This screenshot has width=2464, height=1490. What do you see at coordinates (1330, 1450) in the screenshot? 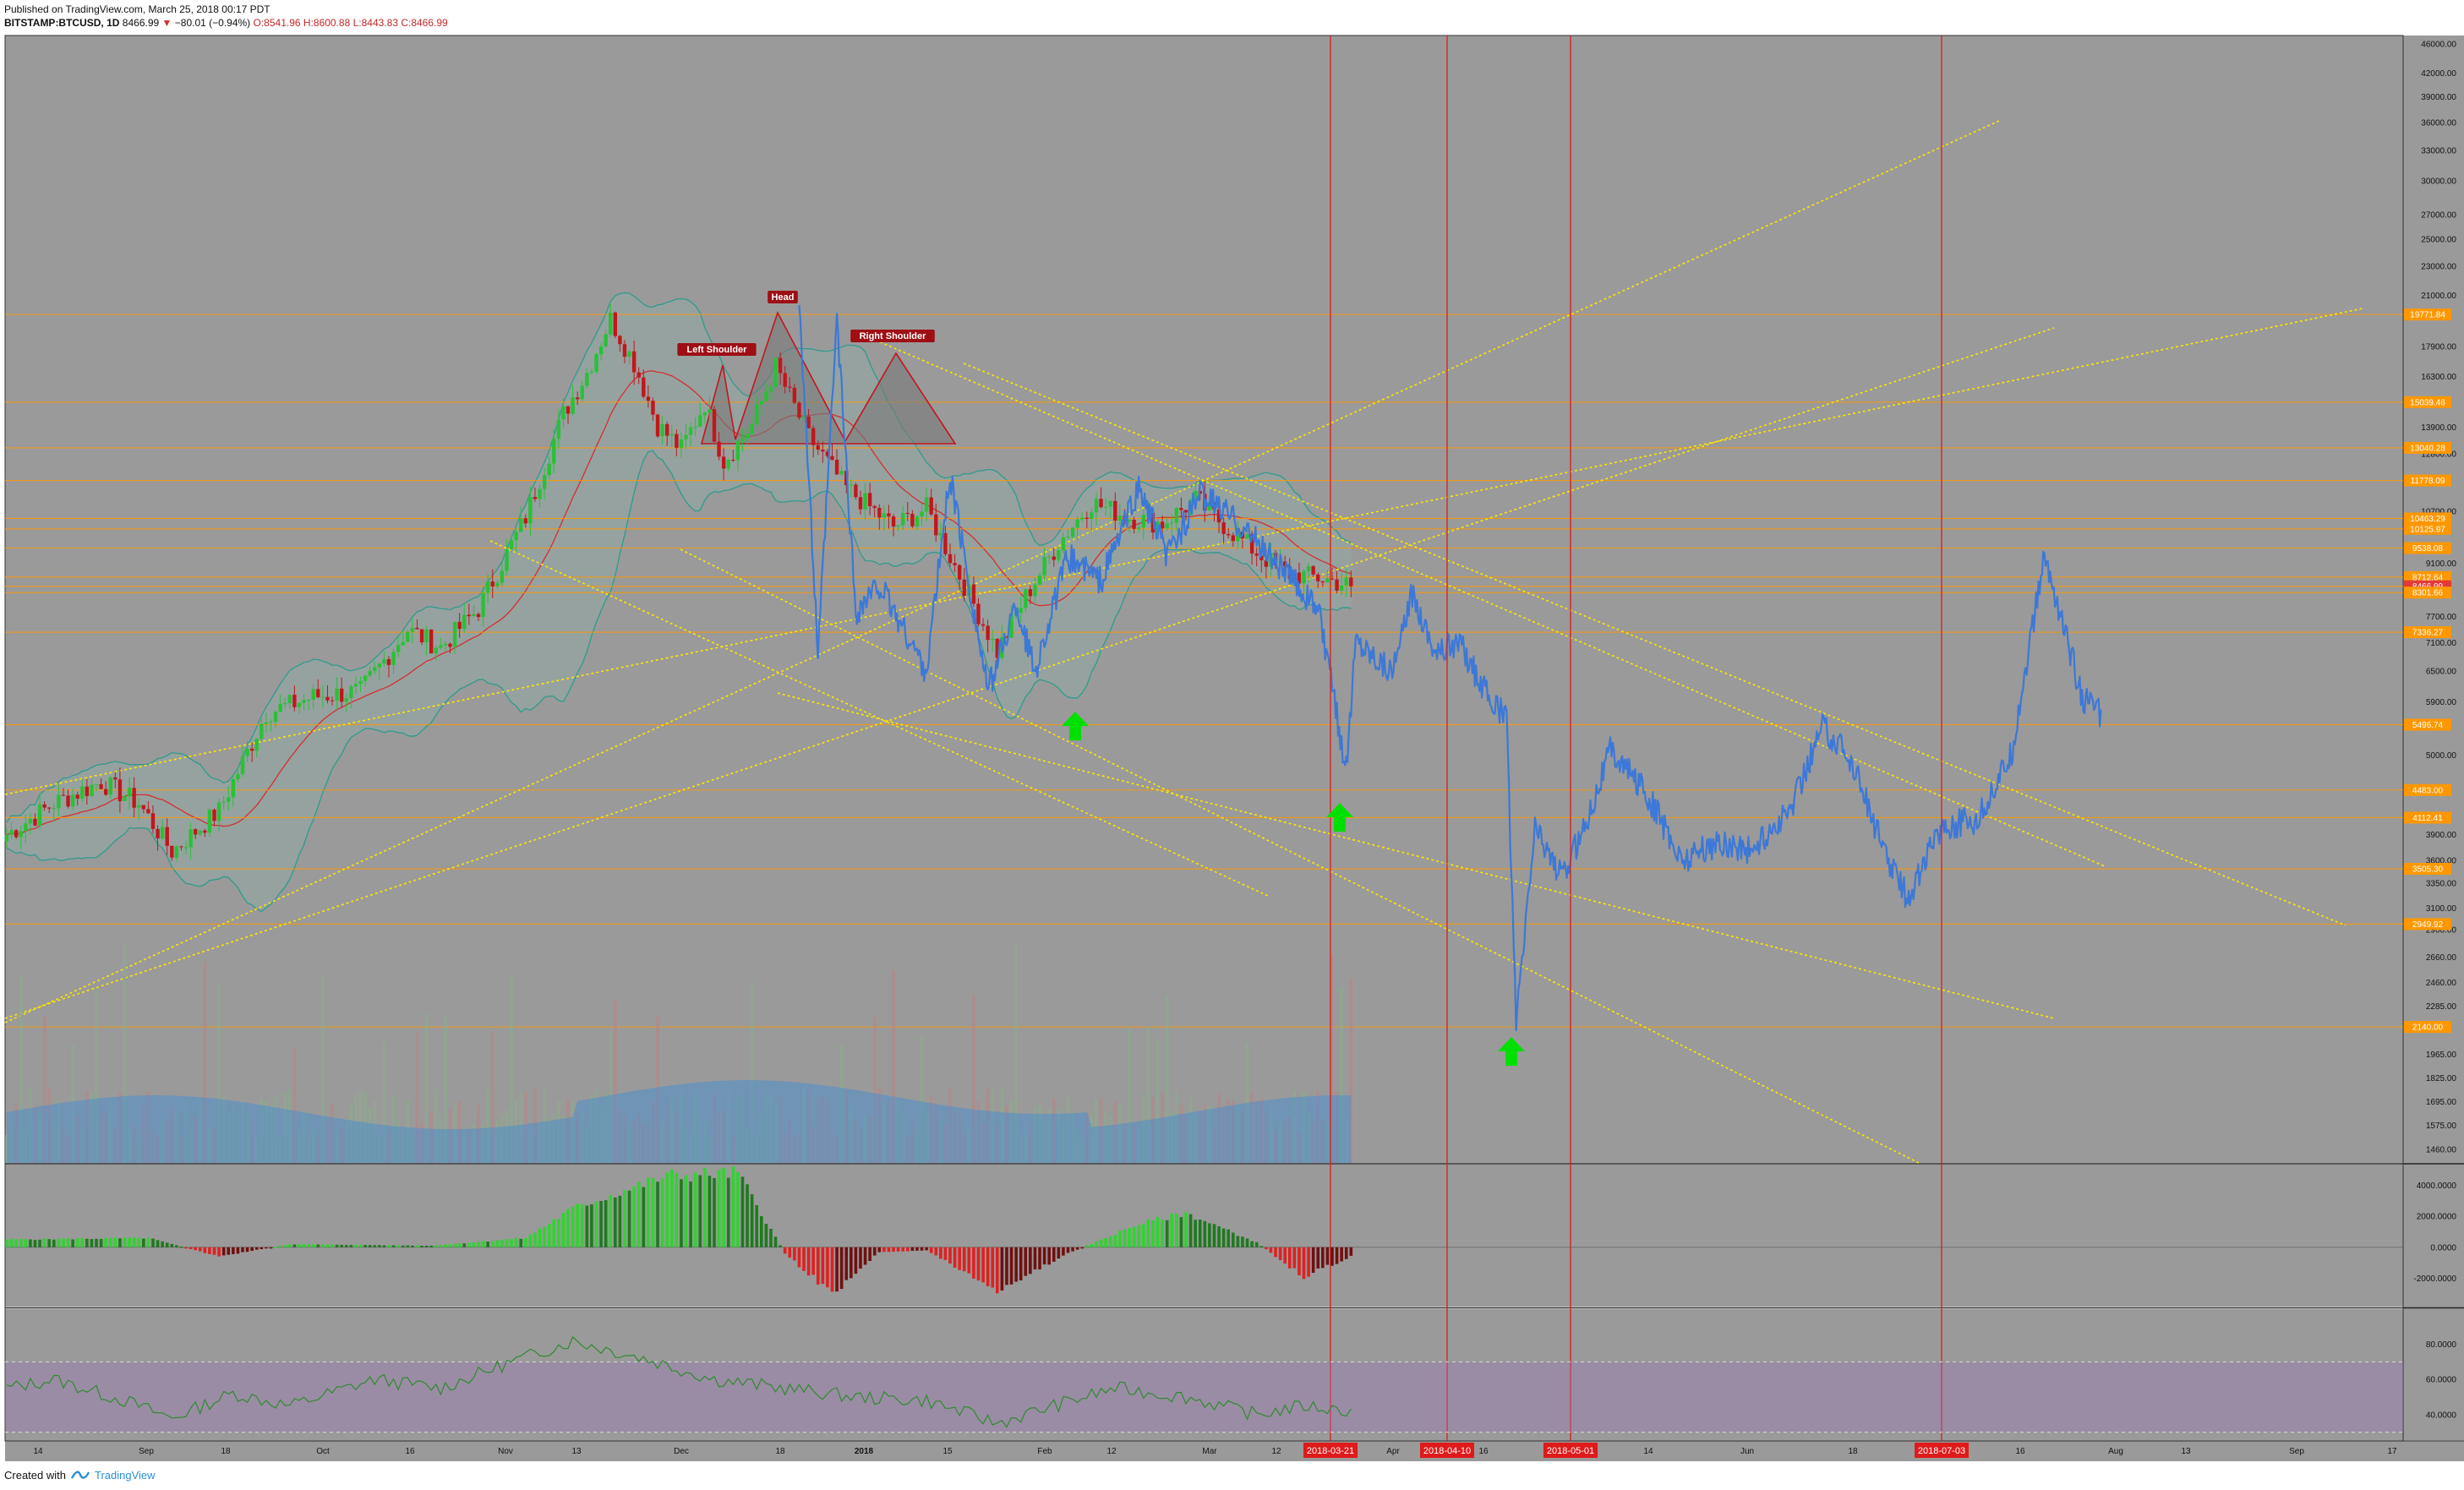
I see `date-badge` at bounding box center [1330, 1450].